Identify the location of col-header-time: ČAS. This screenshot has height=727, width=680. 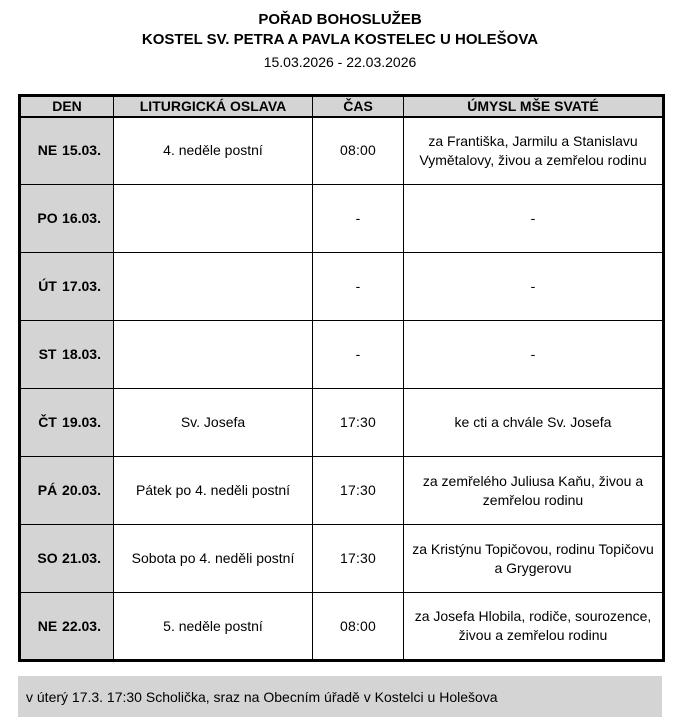
(358, 106).